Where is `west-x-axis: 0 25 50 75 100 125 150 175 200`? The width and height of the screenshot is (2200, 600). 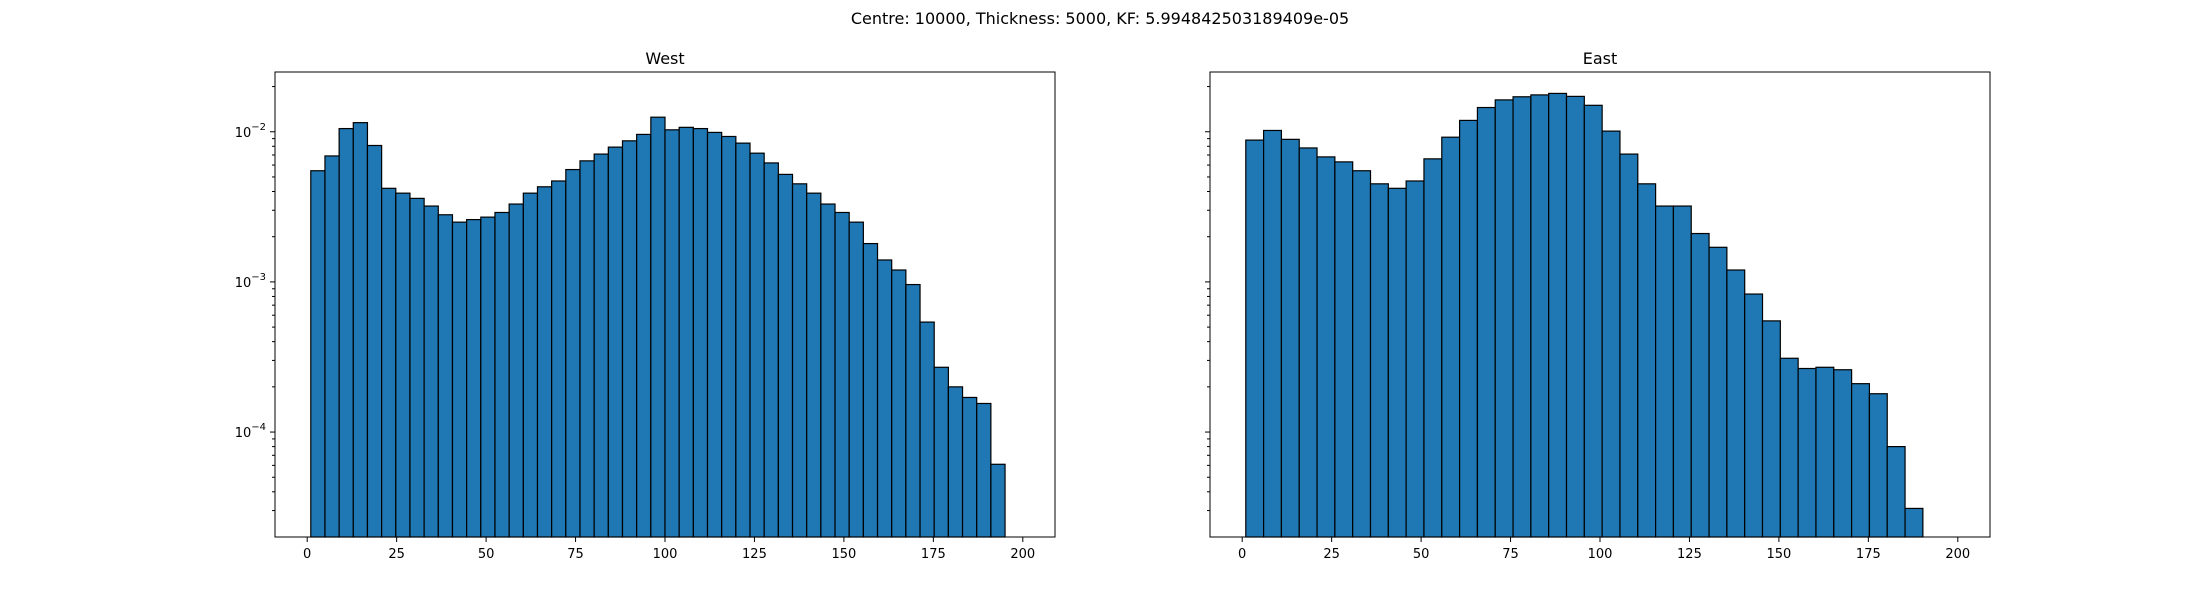
west-x-axis: 0 25 50 75 100 125 150 175 200 is located at coordinates (669, 549).